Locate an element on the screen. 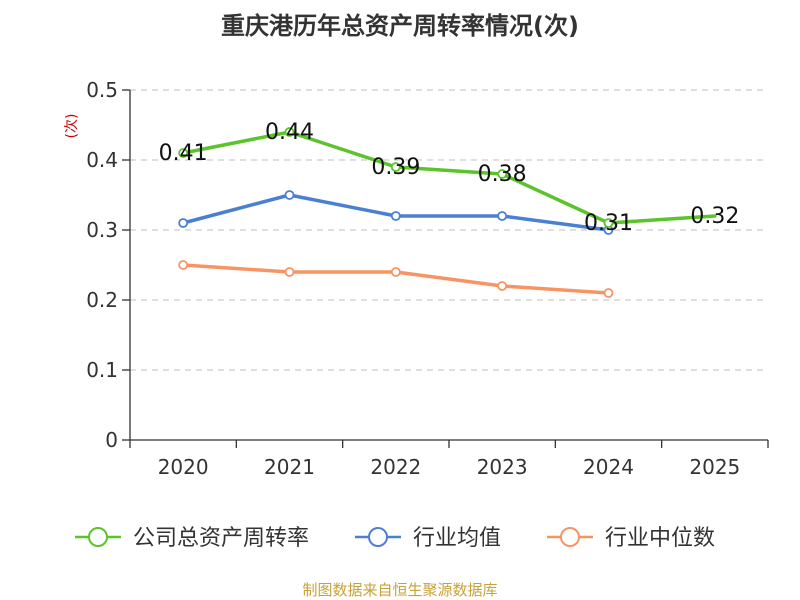 The image size is (800, 600). data-label-2024: 0.31 is located at coordinates (608, 223).